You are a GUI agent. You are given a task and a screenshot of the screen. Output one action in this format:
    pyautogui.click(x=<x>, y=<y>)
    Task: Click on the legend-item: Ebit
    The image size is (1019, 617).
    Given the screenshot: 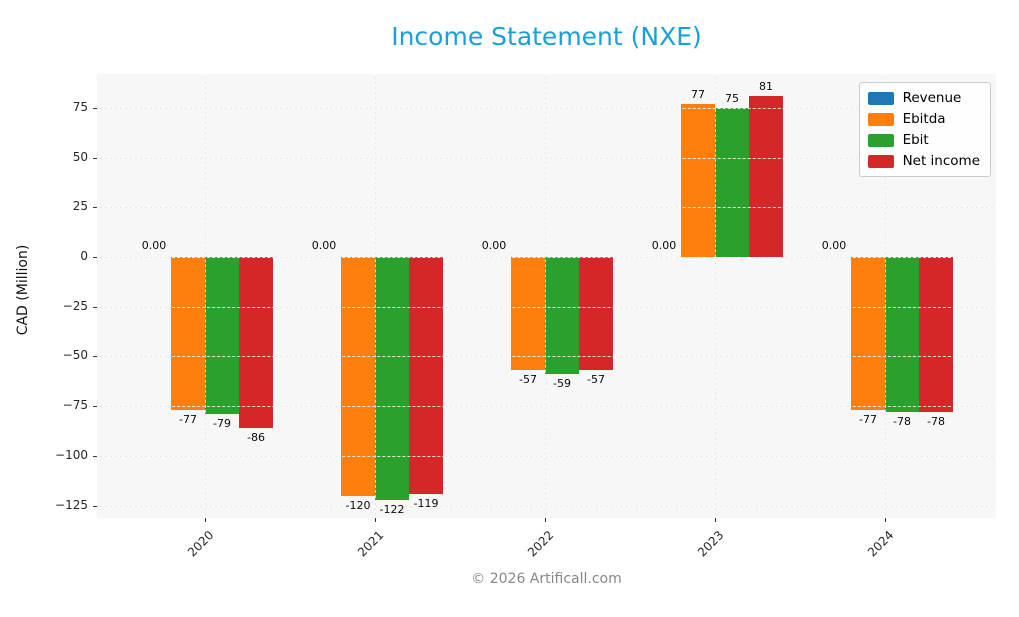 What is the action you would take?
    pyautogui.click(x=923, y=140)
    